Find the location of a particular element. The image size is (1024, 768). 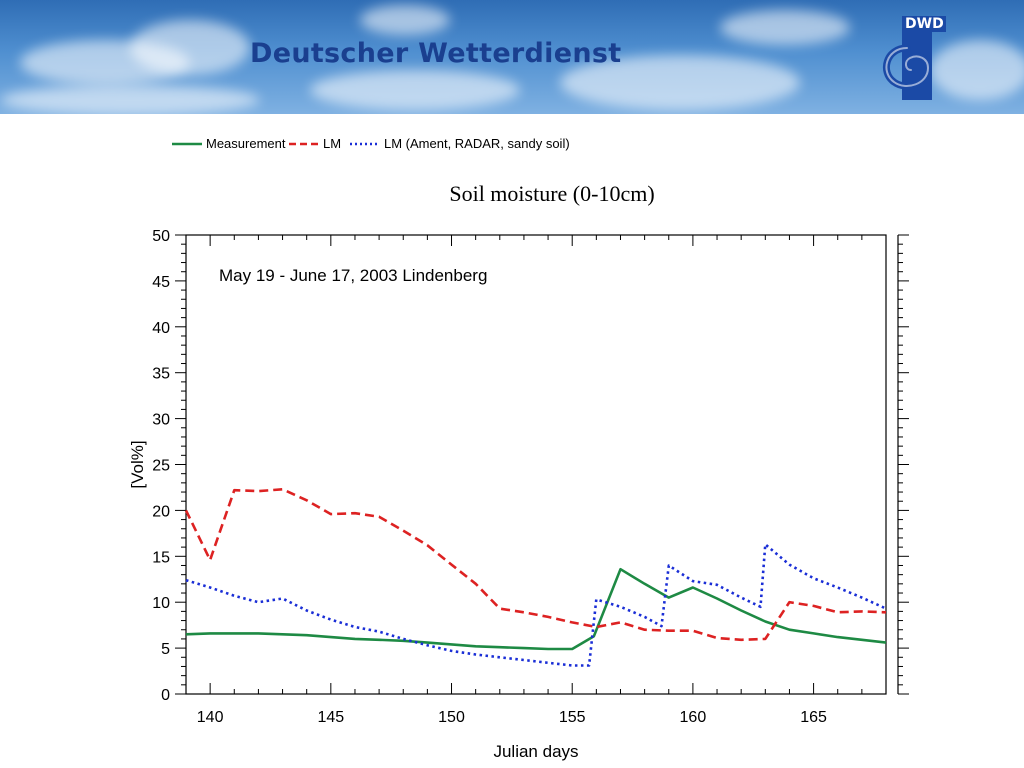

y-tick-label: 50 is located at coordinates (161, 236).